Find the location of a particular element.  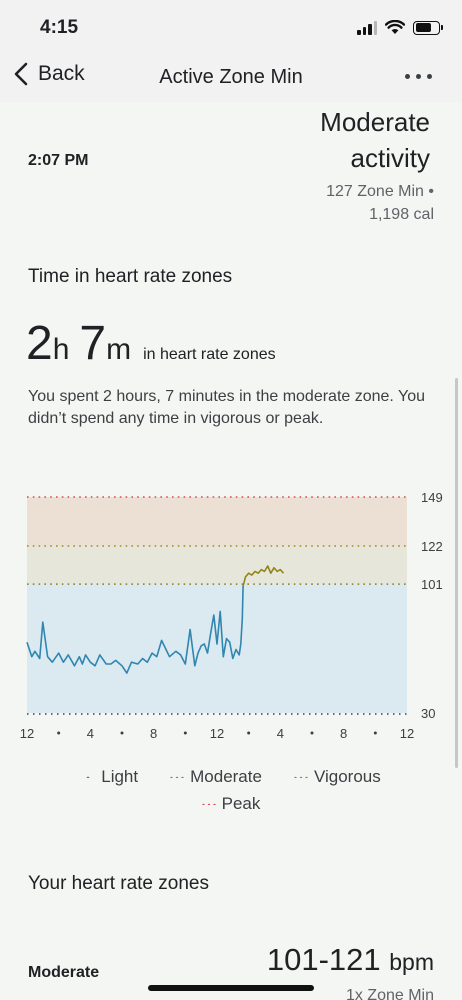

legend-dots-peak-icon is located at coordinates (208, 804).